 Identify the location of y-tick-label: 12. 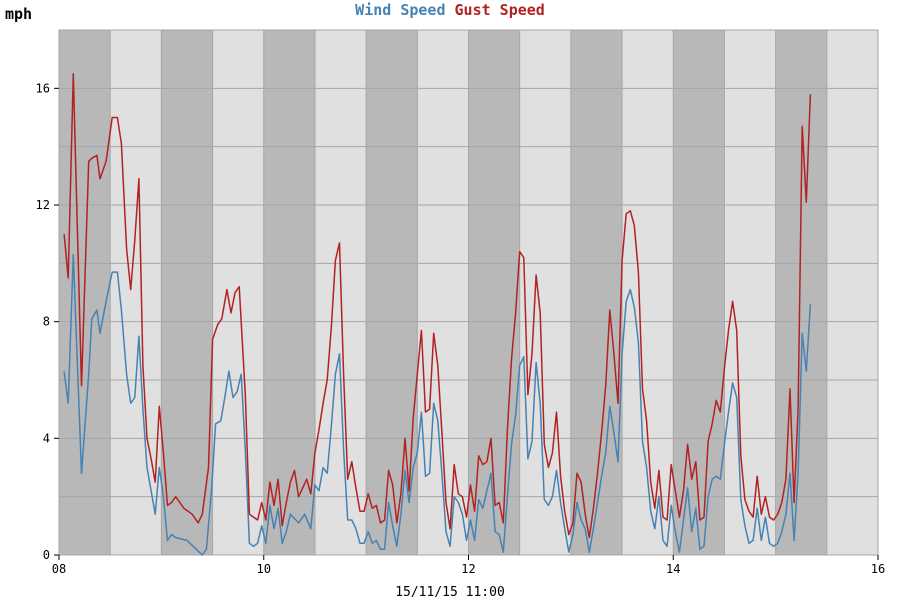
(43, 205).